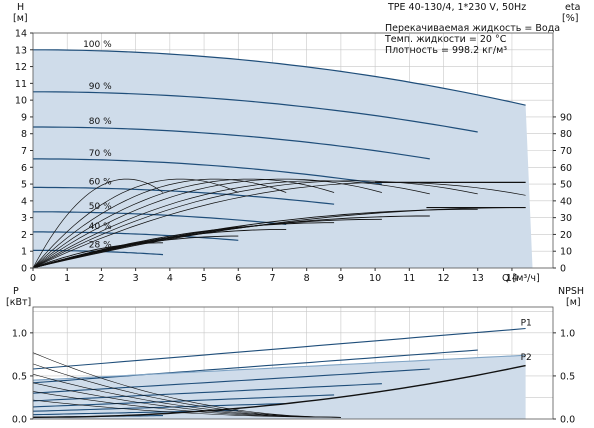 This screenshot has height=428, width=594. Describe the element at coordinates (160, 218) in the screenshot. I see `head-curve-50pct` at that location.